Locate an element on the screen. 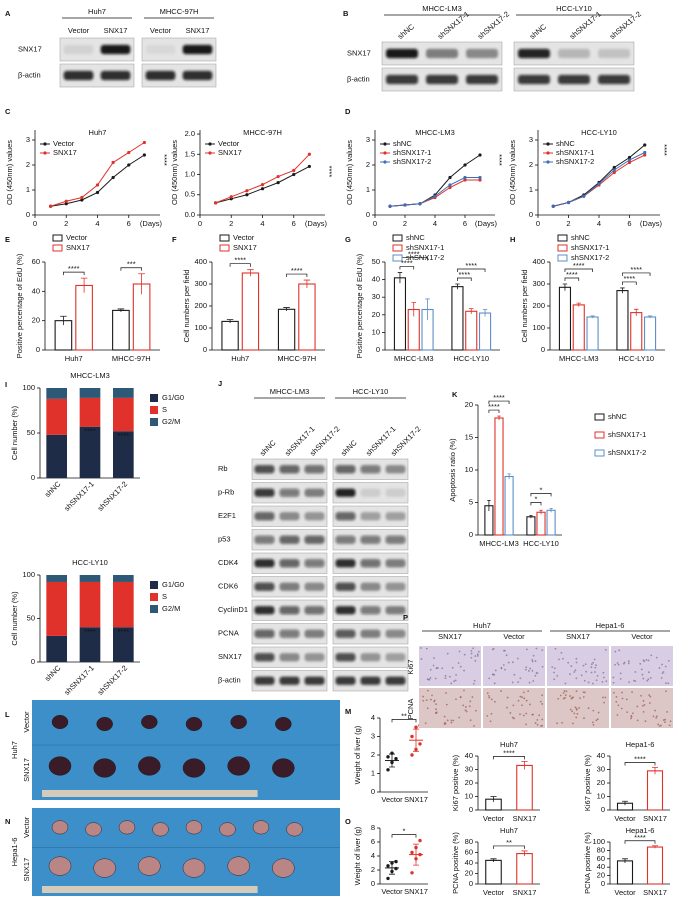 This screenshot has height=902, width=677. x-tick-label: 0 is located at coordinates (35, 223).